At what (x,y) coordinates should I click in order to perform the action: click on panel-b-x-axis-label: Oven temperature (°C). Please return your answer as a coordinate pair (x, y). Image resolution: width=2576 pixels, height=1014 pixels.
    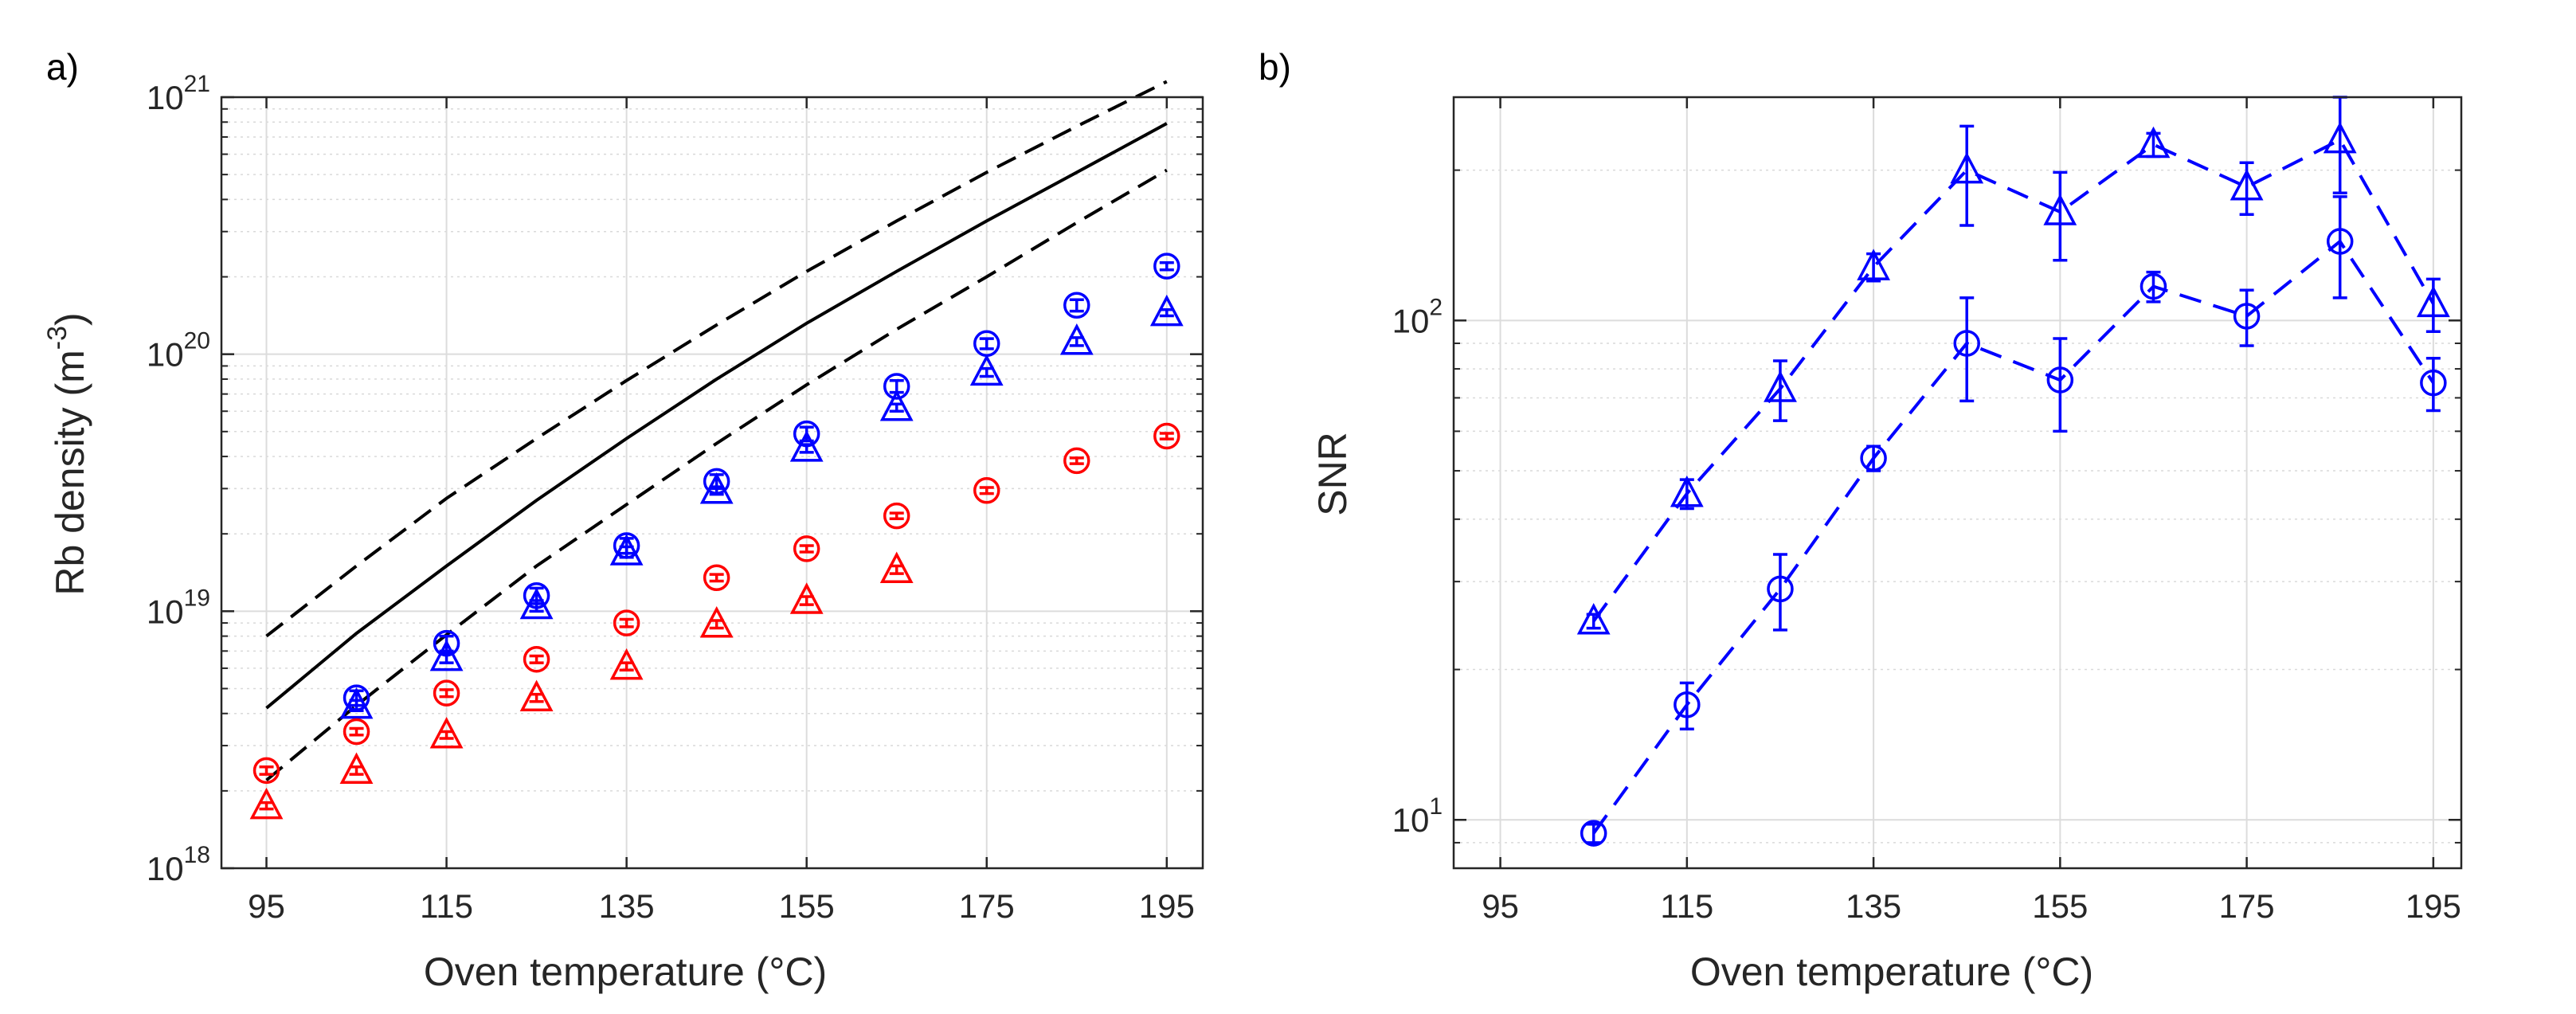
    Looking at the image, I should click on (1891, 971).